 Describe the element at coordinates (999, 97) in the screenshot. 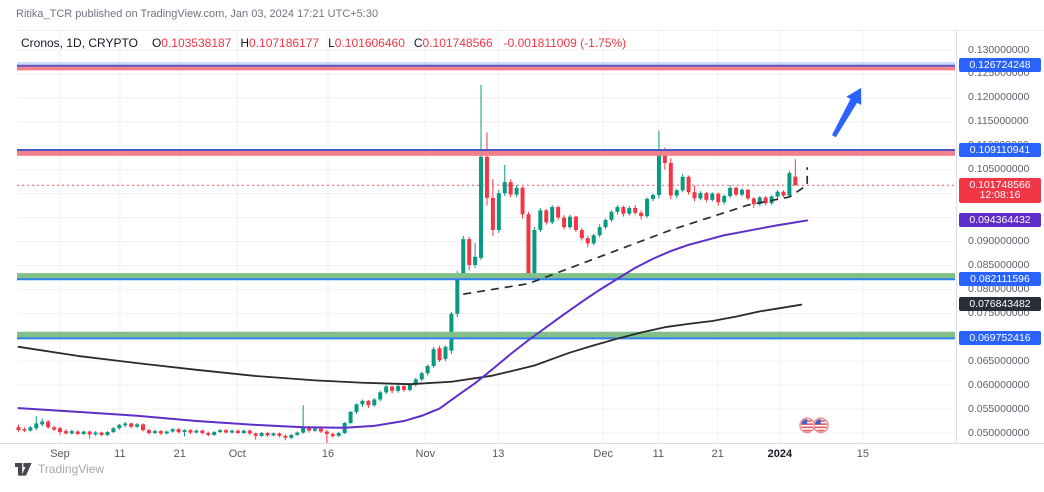

I see `price-tick-label: 0.120000000` at that location.